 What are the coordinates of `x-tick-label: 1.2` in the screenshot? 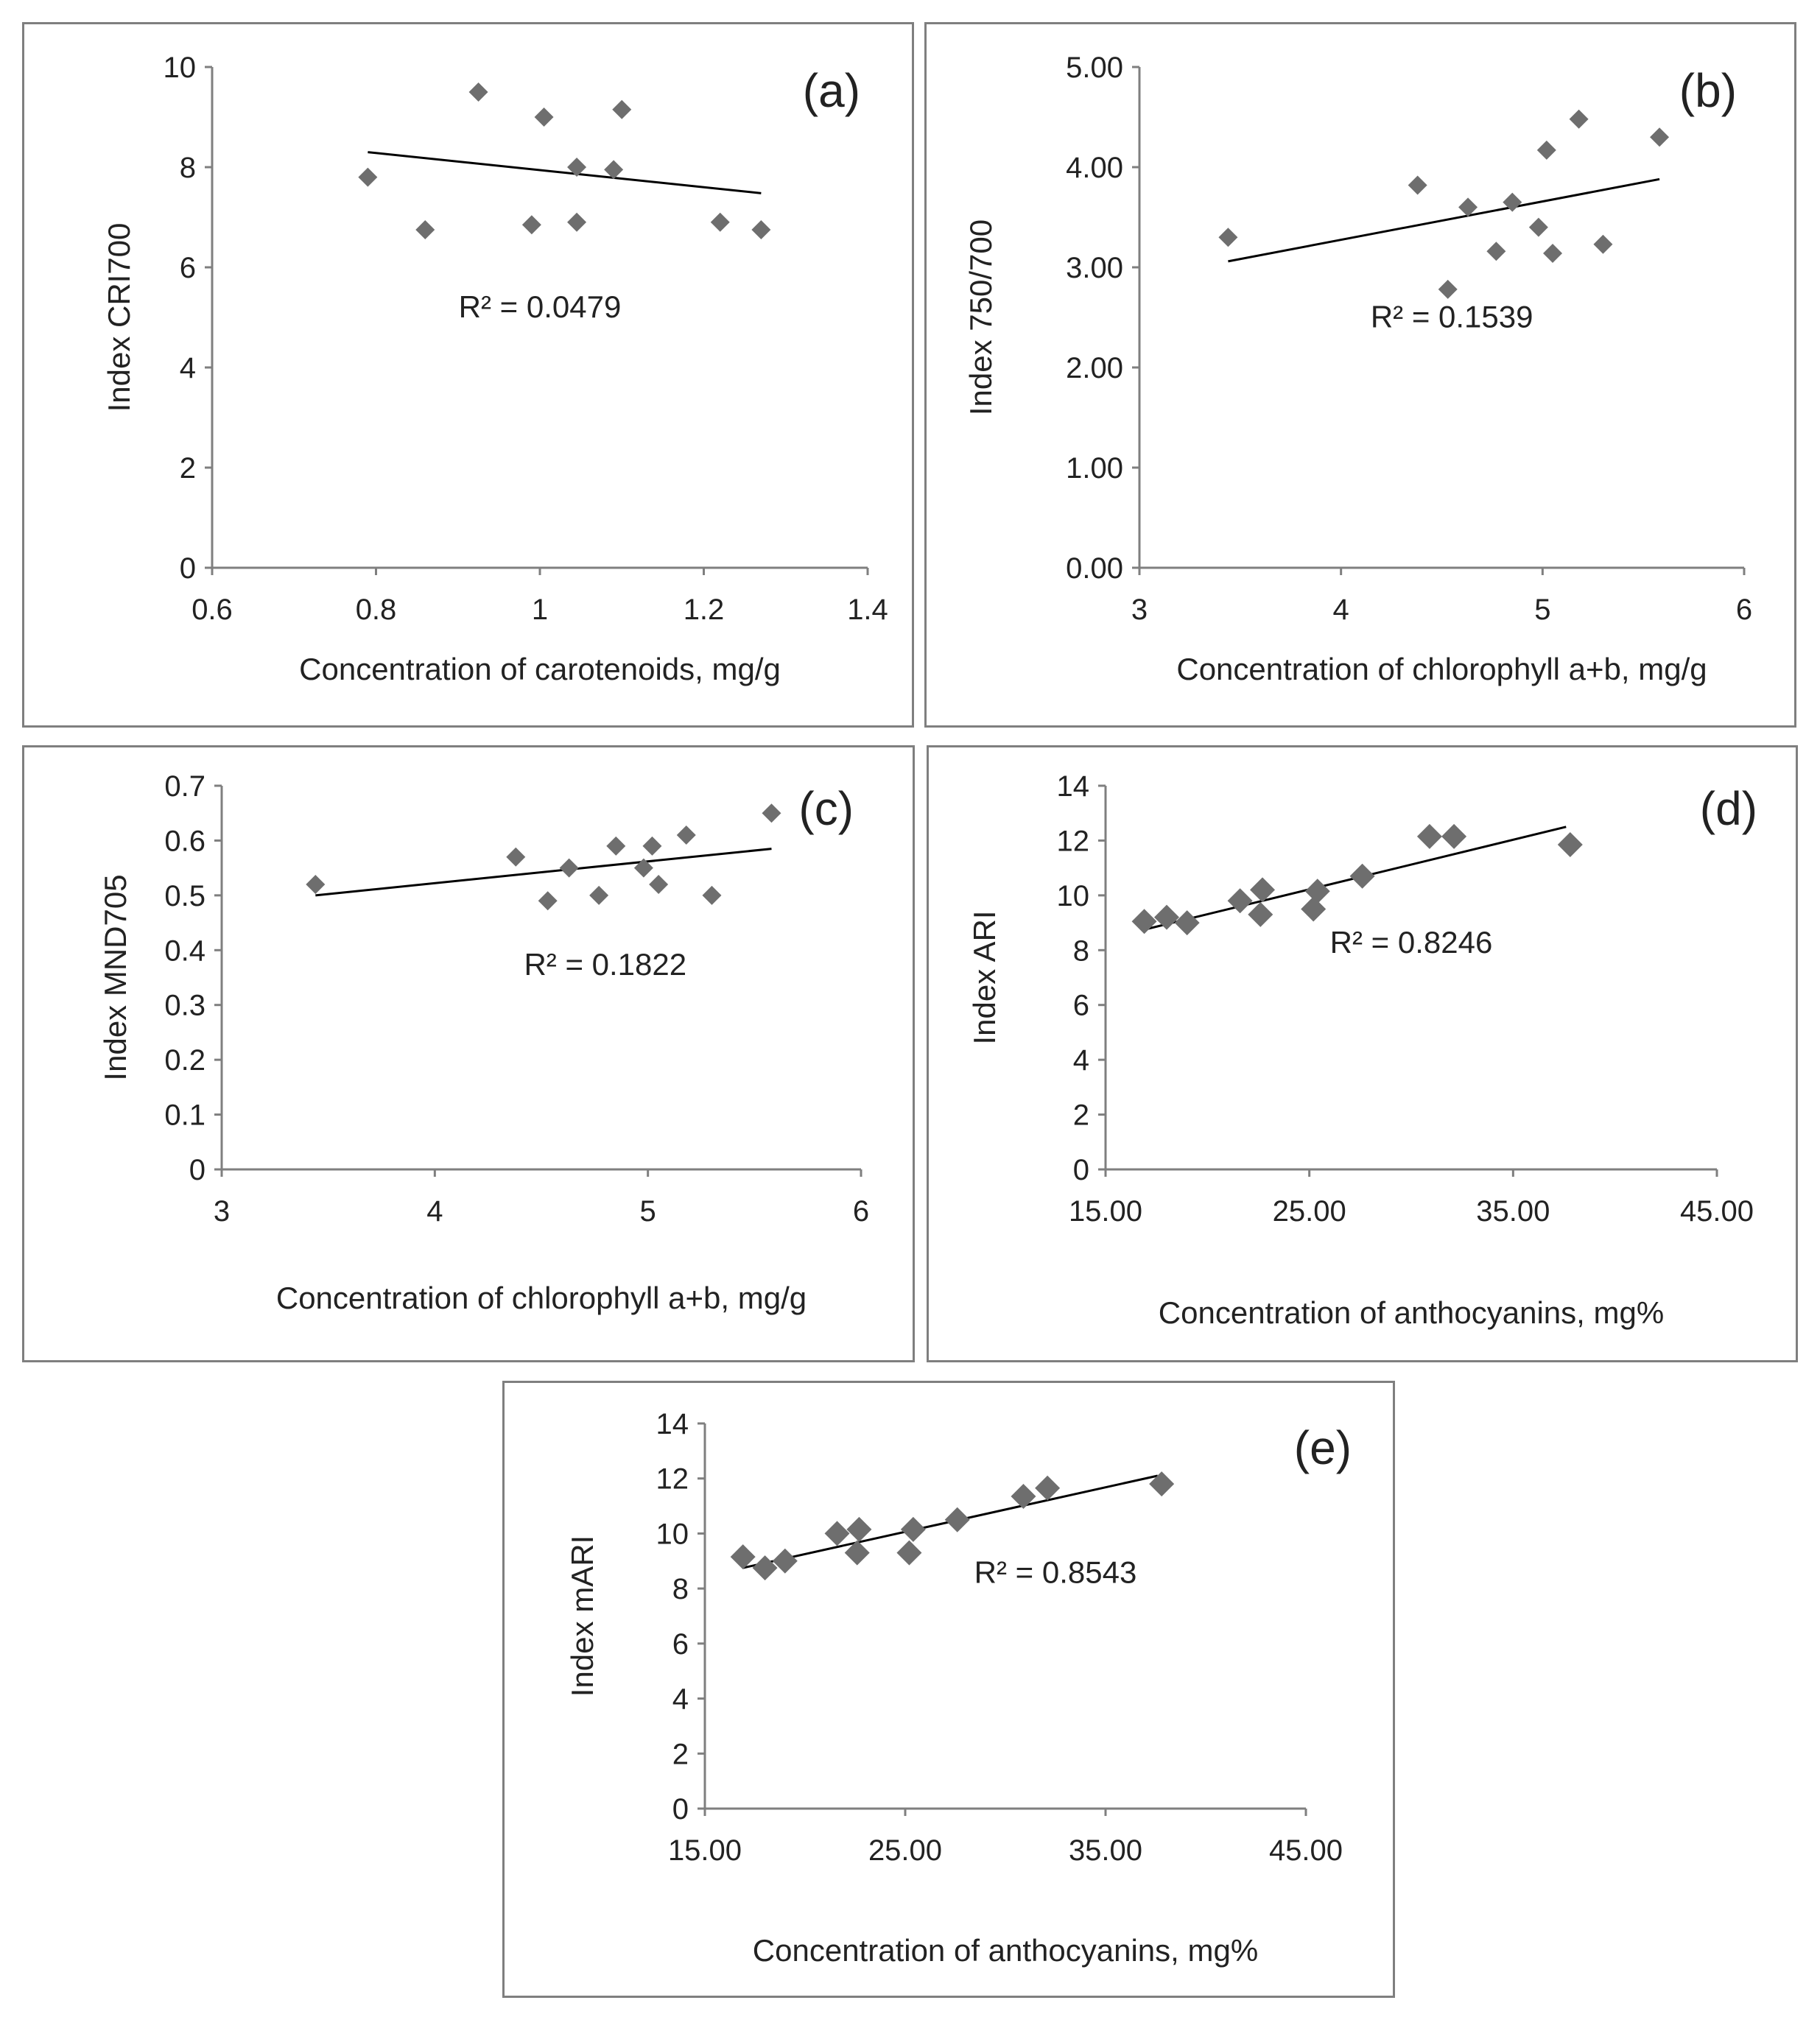 It's located at (705, 610).